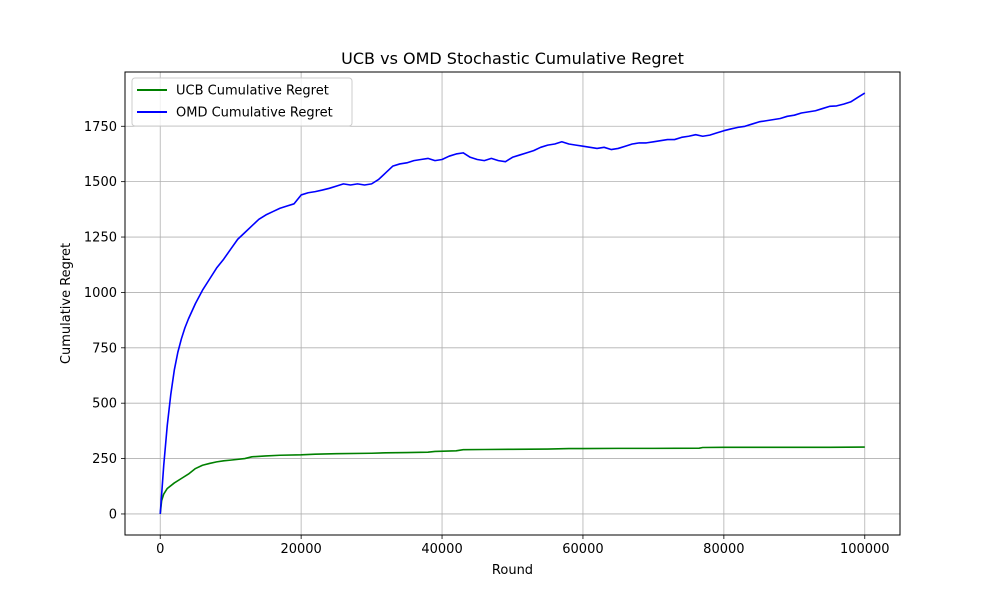 Image resolution: width=1000 pixels, height=600 pixels. Describe the element at coordinates (160, 549) in the screenshot. I see `x-tick-label: 0` at that location.